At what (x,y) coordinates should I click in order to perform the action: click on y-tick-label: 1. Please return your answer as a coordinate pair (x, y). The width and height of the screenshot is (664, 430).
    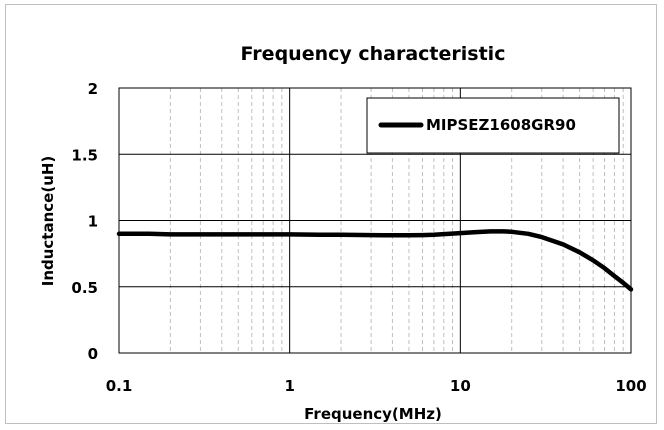
    Looking at the image, I should click on (93, 222).